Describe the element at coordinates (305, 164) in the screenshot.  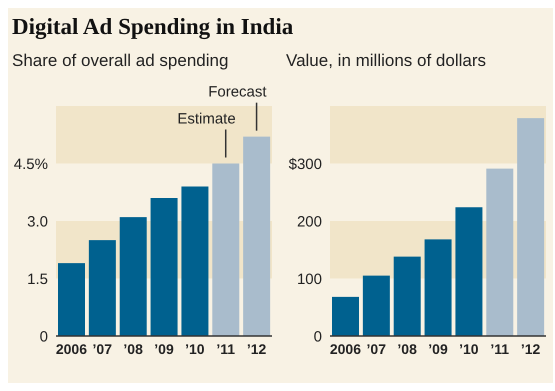
I see `y-tick-label: $300` at that location.